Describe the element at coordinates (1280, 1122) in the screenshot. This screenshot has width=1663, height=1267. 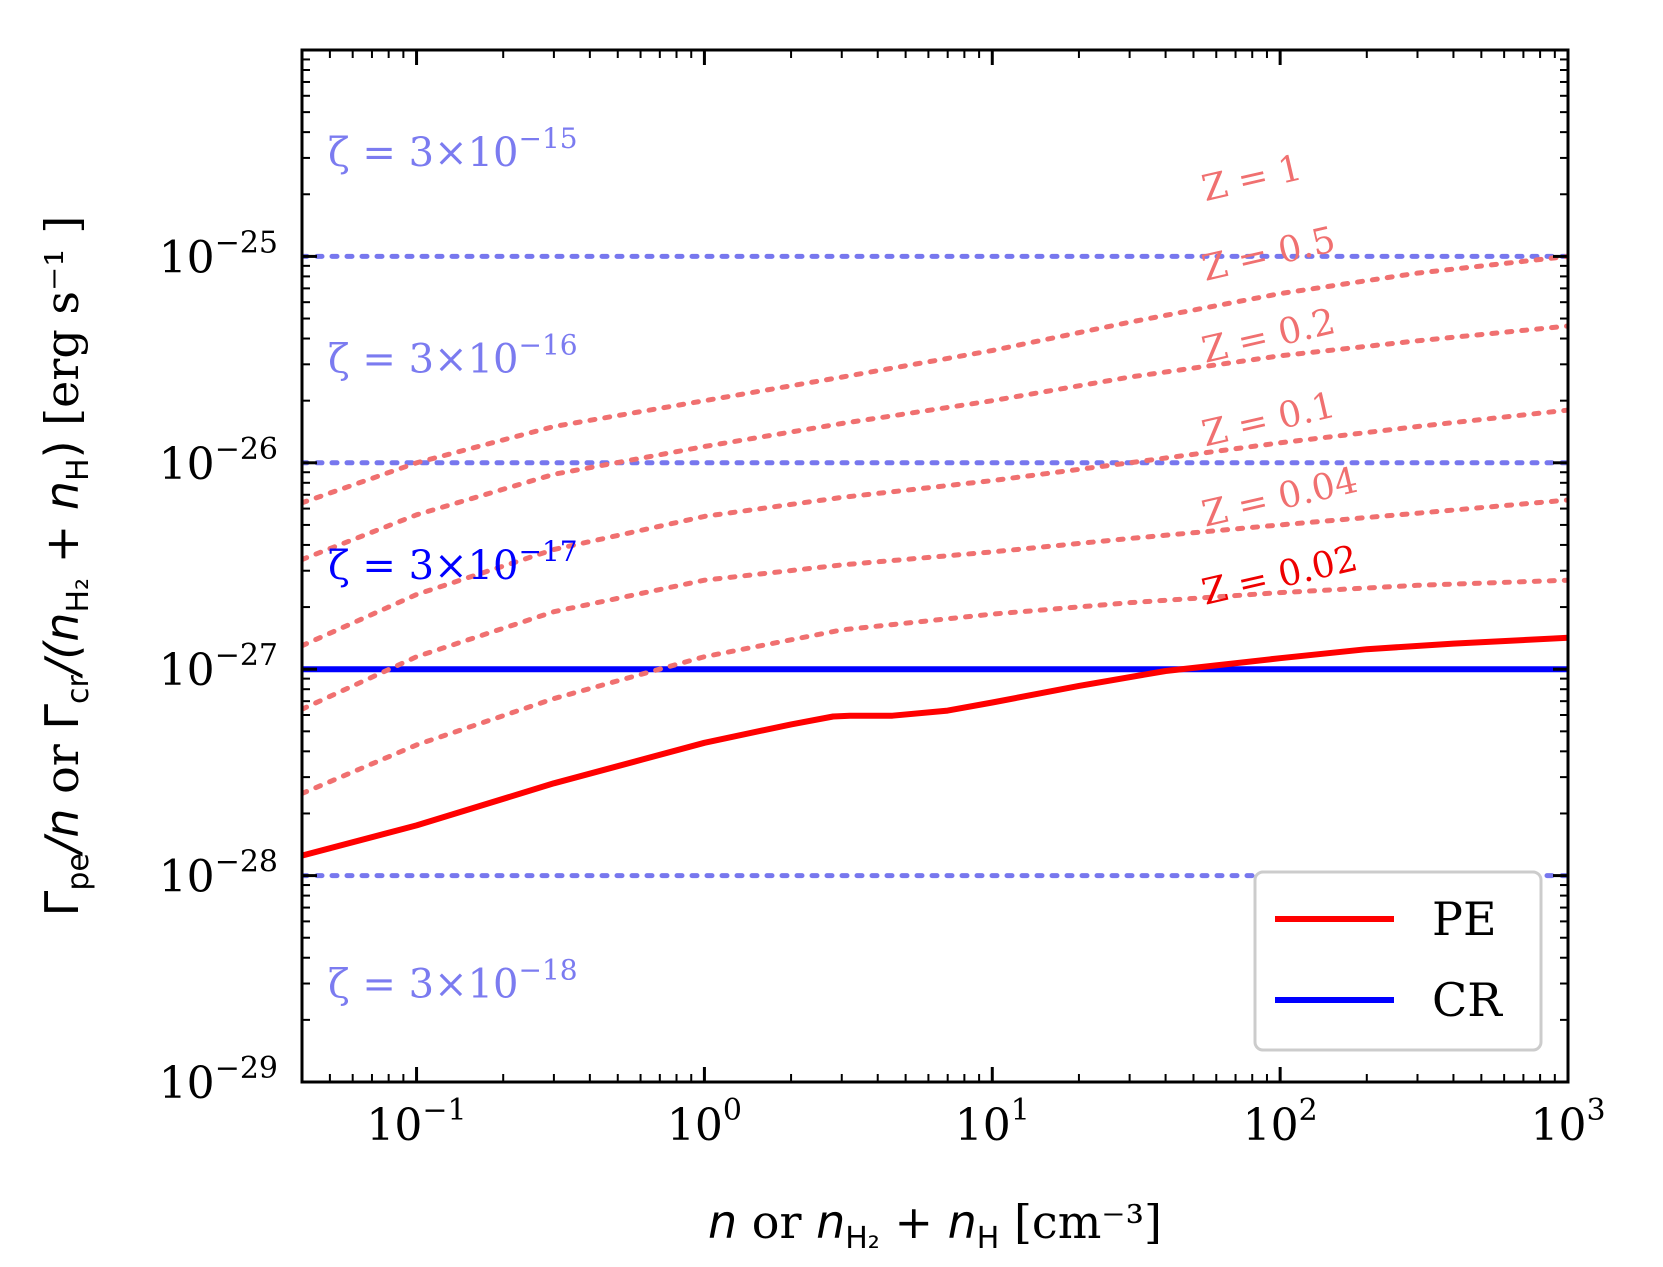
I see `x-tick-label: 10²` at that location.